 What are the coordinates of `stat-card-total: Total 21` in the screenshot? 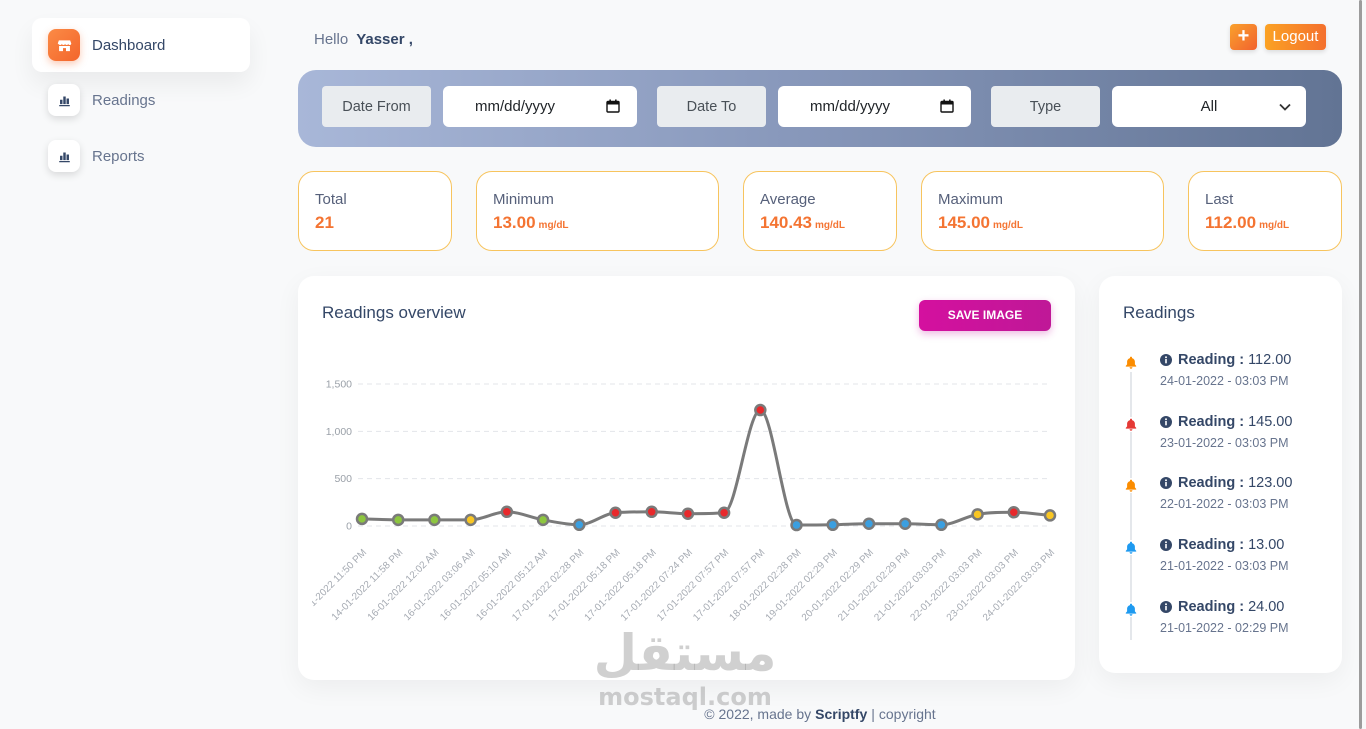 It's located at (375, 211).